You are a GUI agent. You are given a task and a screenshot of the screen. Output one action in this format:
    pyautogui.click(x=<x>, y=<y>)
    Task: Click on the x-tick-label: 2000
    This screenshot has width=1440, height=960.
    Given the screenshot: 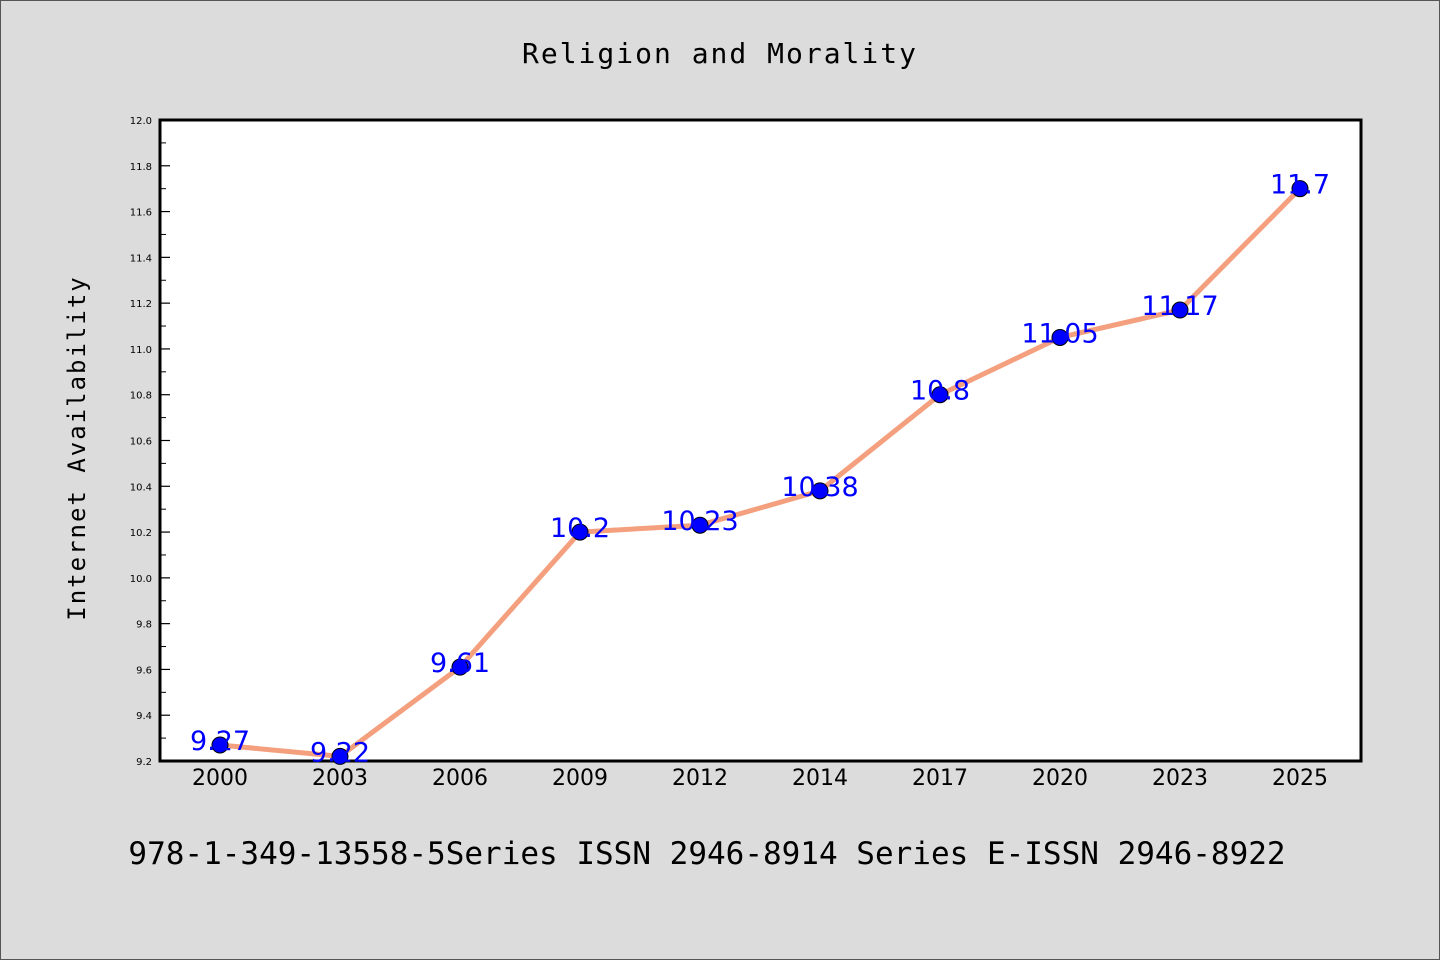 What is the action you would take?
    pyautogui.click(x=220, y=778)
    